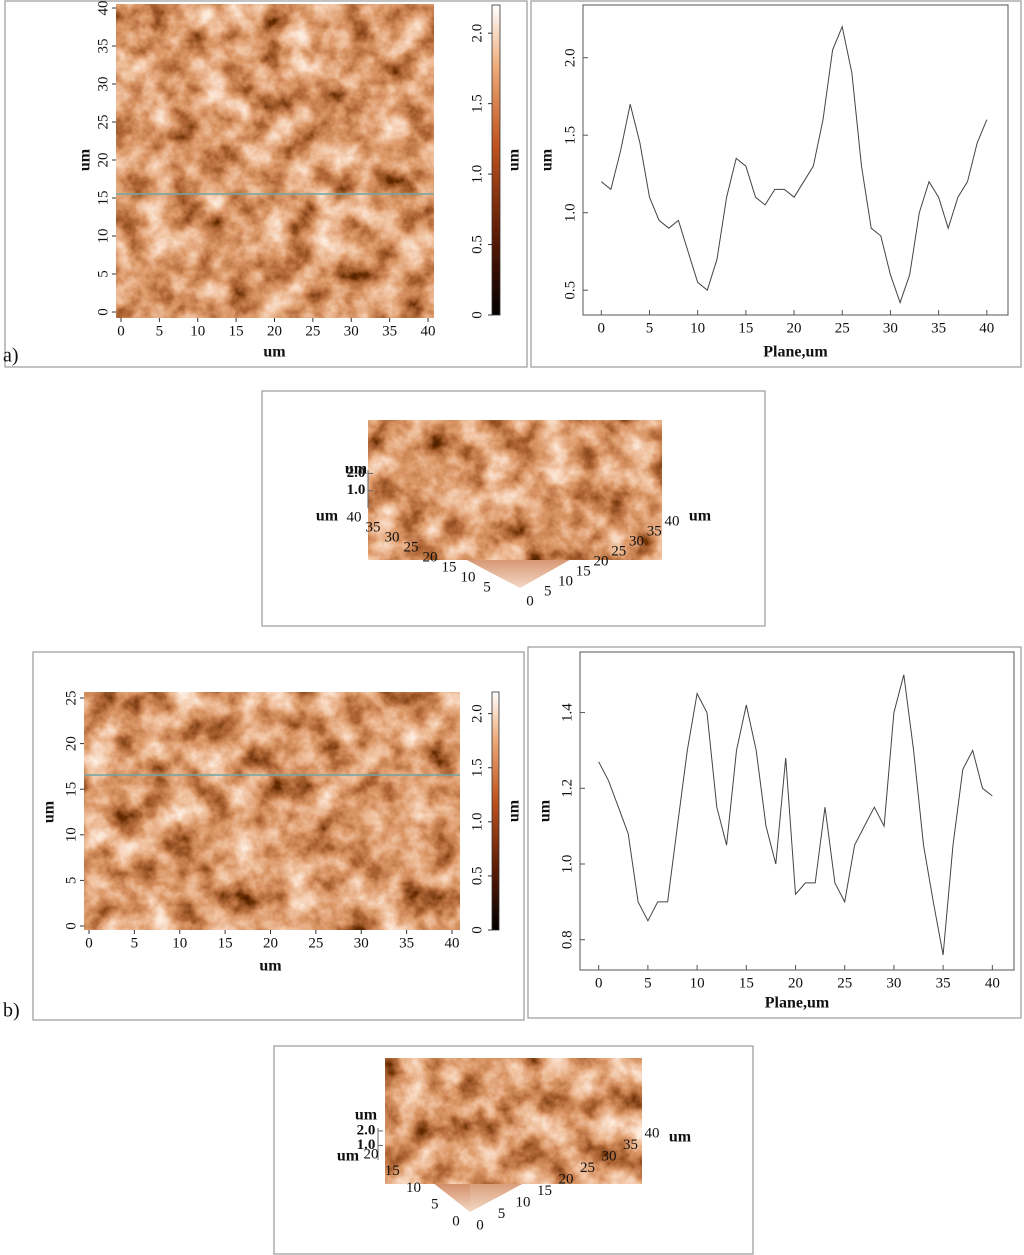  I want to click on y-tick-label: 1.0, so click(567, 864).